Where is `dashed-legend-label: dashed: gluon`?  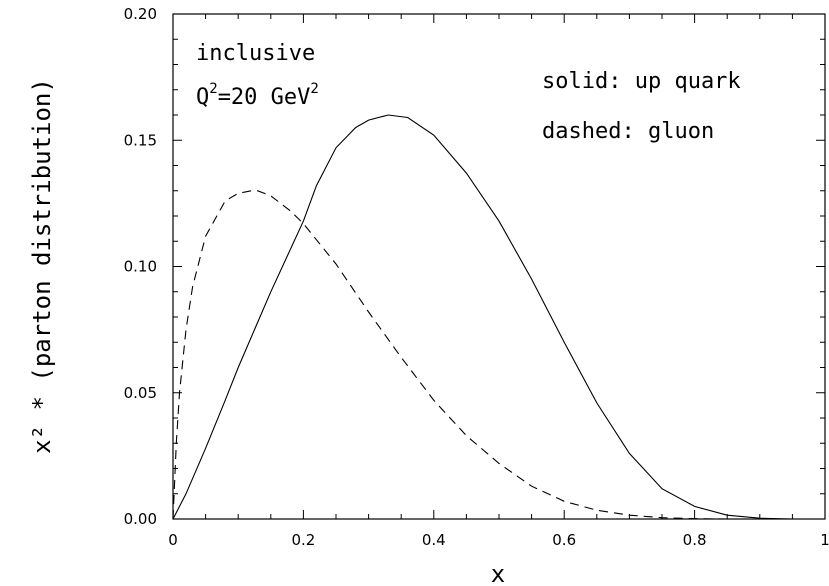
dashed-legend-label: dashed: gluon is located at coordinates (628, 131).